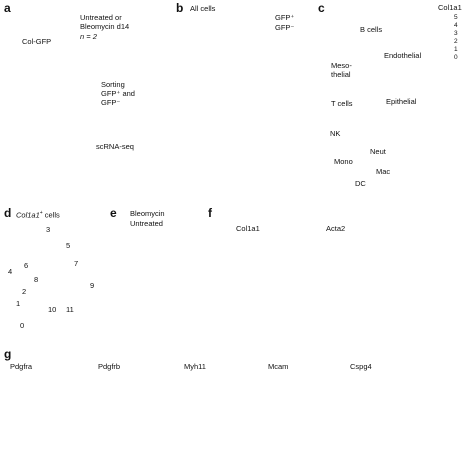 Image resolution: width=474 pixels, height=462 pixels. Describe the element at coordinates (22, 325) in the screenshot. I see `cluster-label: 0` at that location.